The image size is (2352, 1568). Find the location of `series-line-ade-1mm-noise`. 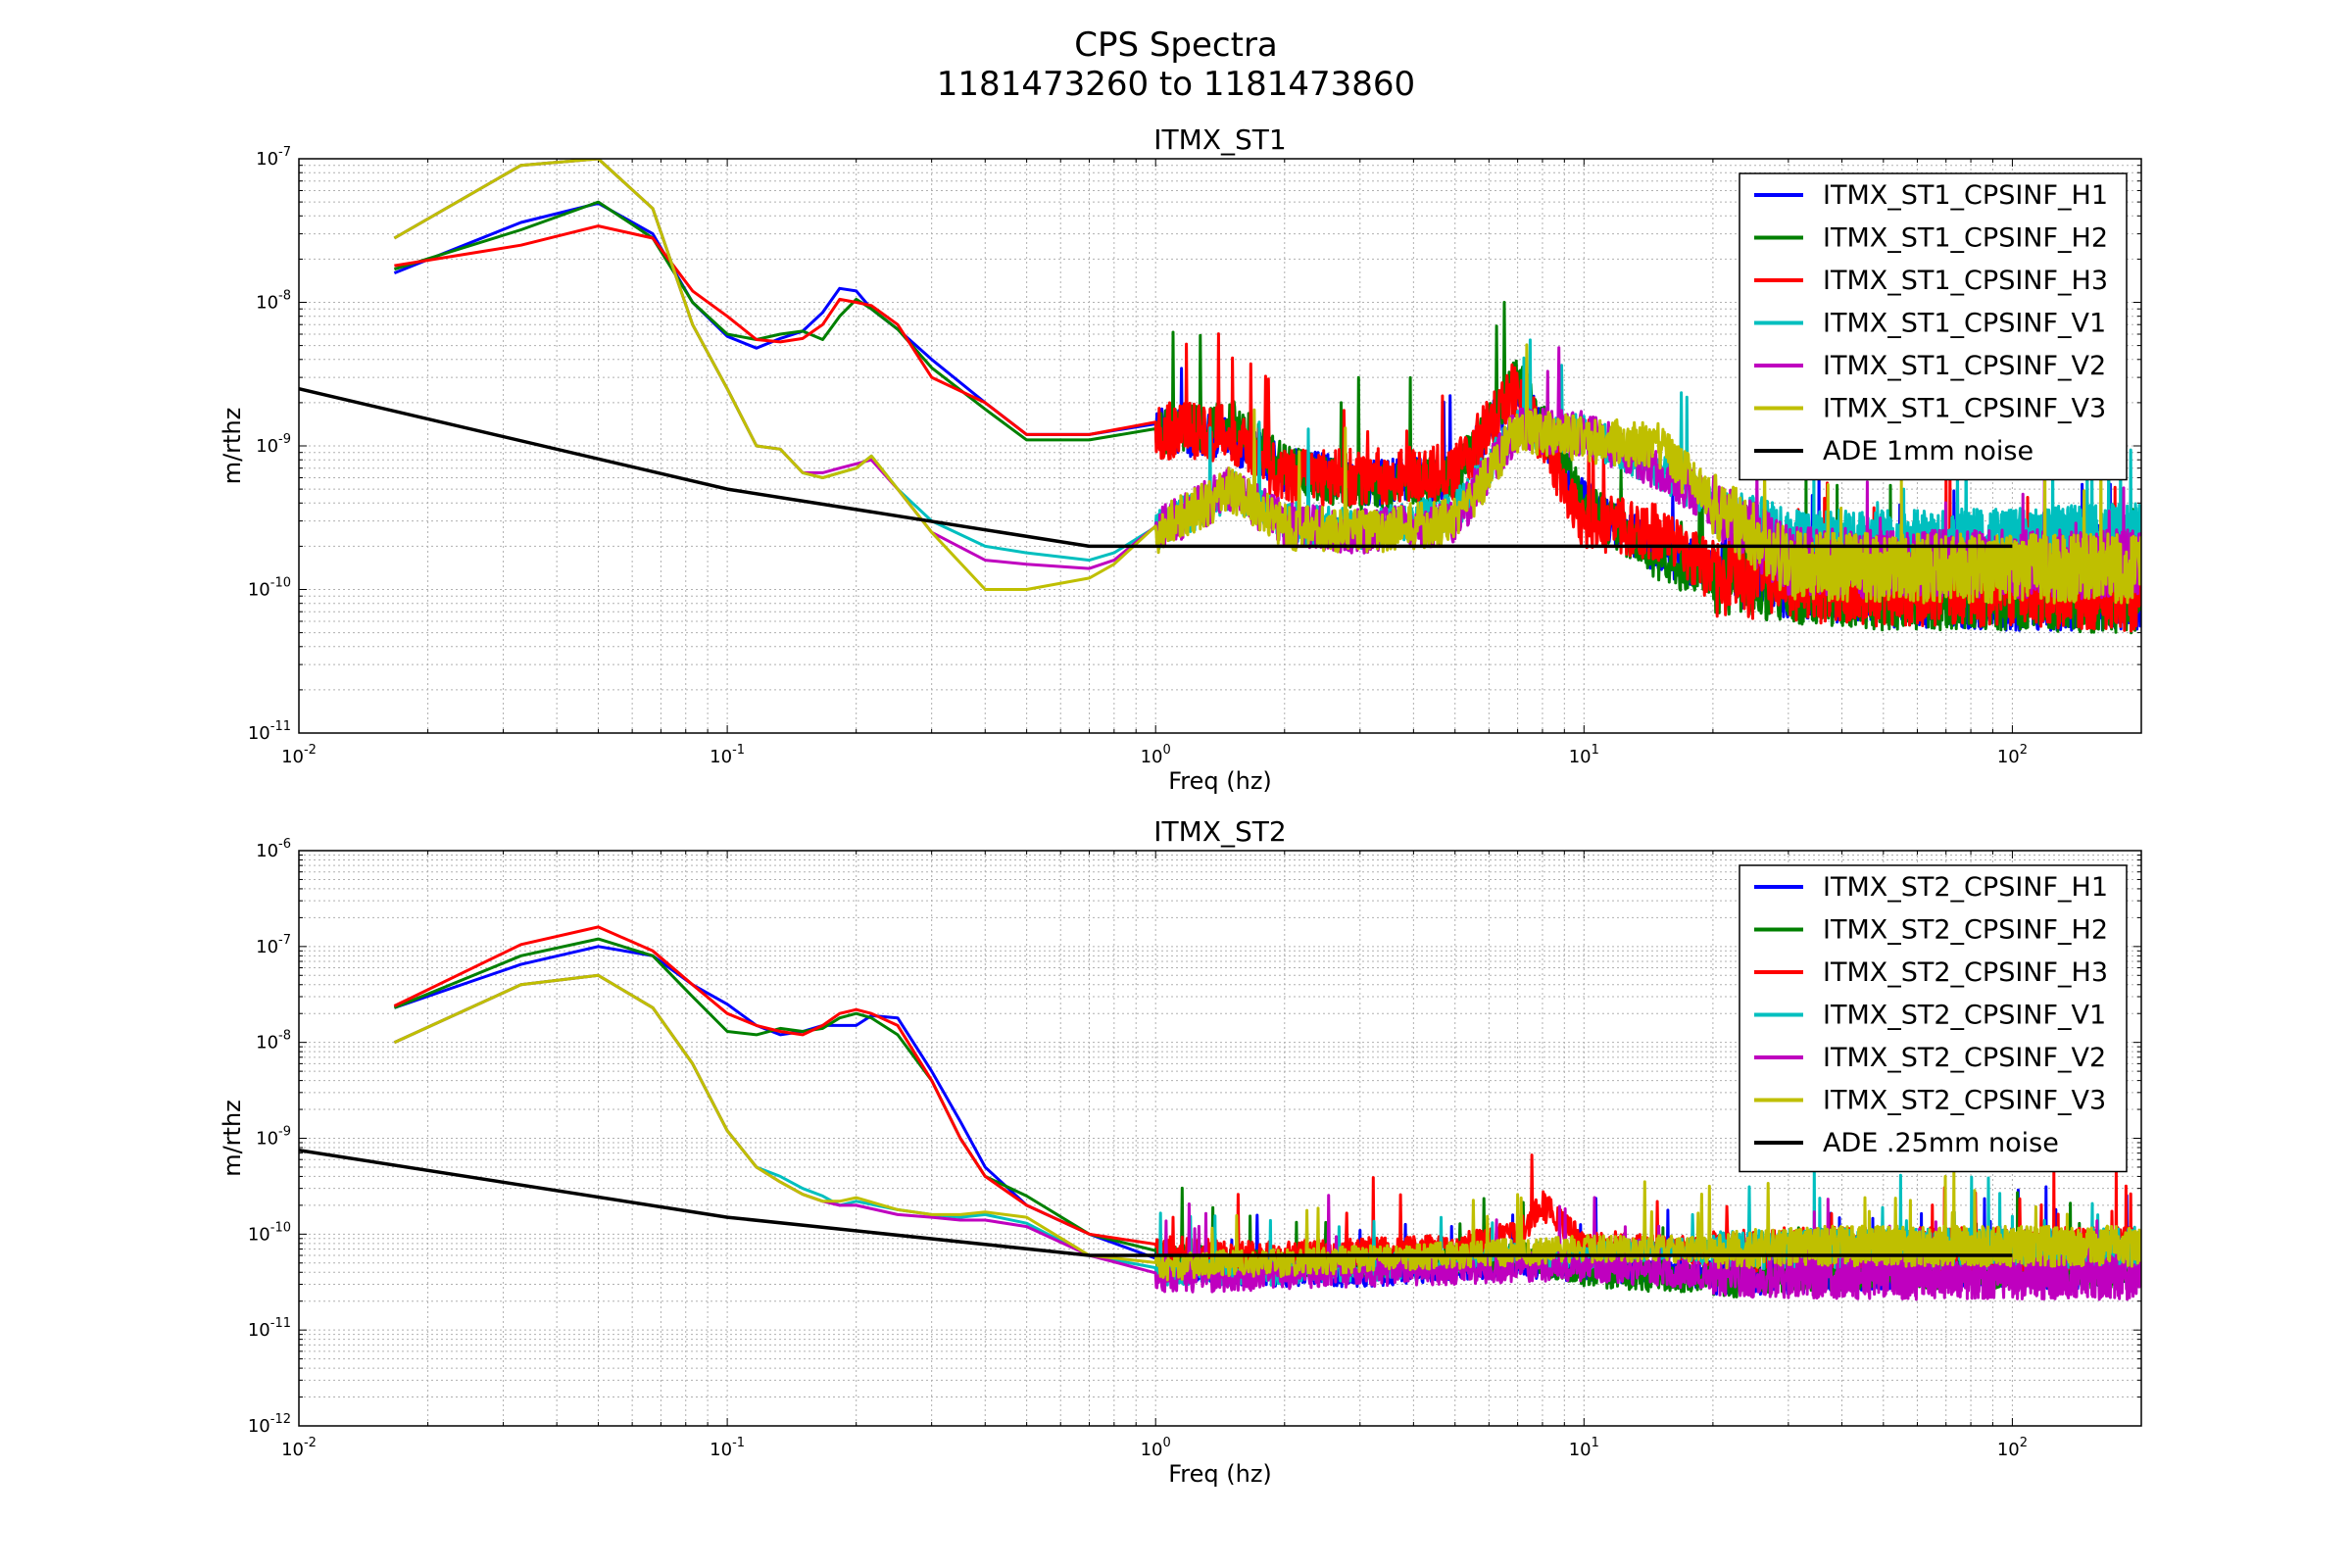

series-line-ade-1mm-noise is located at coordinates (1156, 467).